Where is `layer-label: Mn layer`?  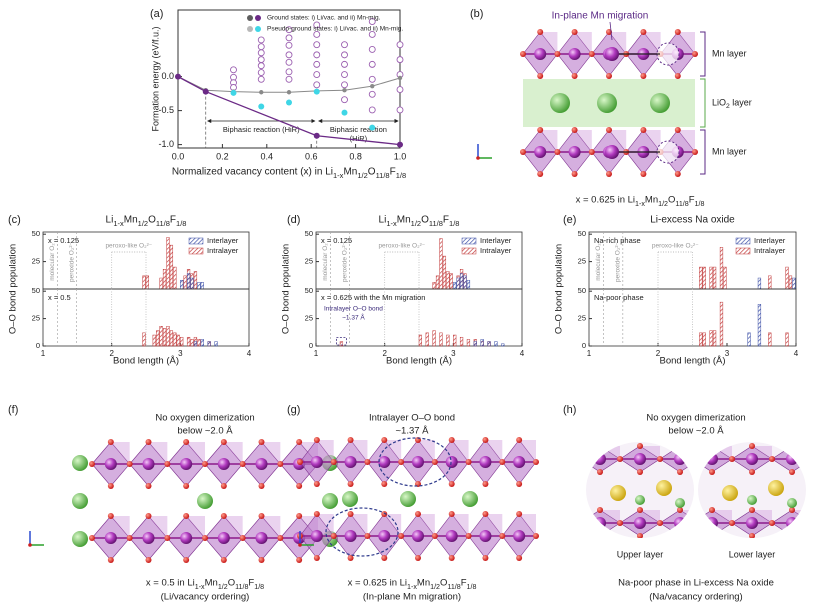
layer-label: Mn layer is located at coordinates (729, 53).